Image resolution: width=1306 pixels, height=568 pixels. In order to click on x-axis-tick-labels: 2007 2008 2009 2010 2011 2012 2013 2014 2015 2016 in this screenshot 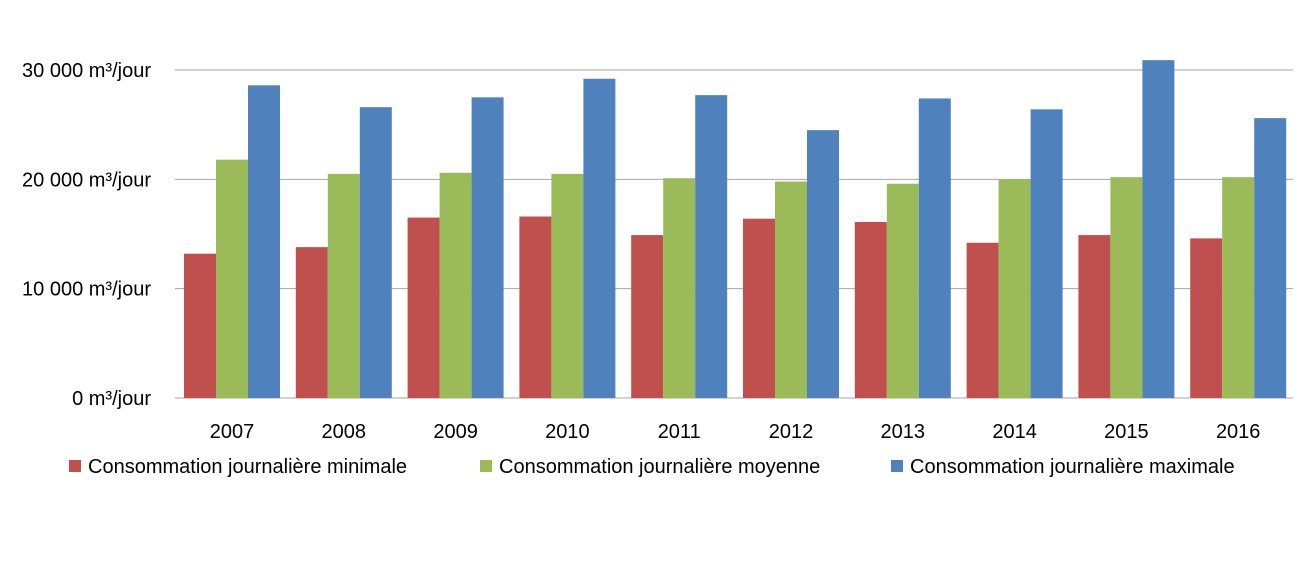, I will do `click(735, 432)`.